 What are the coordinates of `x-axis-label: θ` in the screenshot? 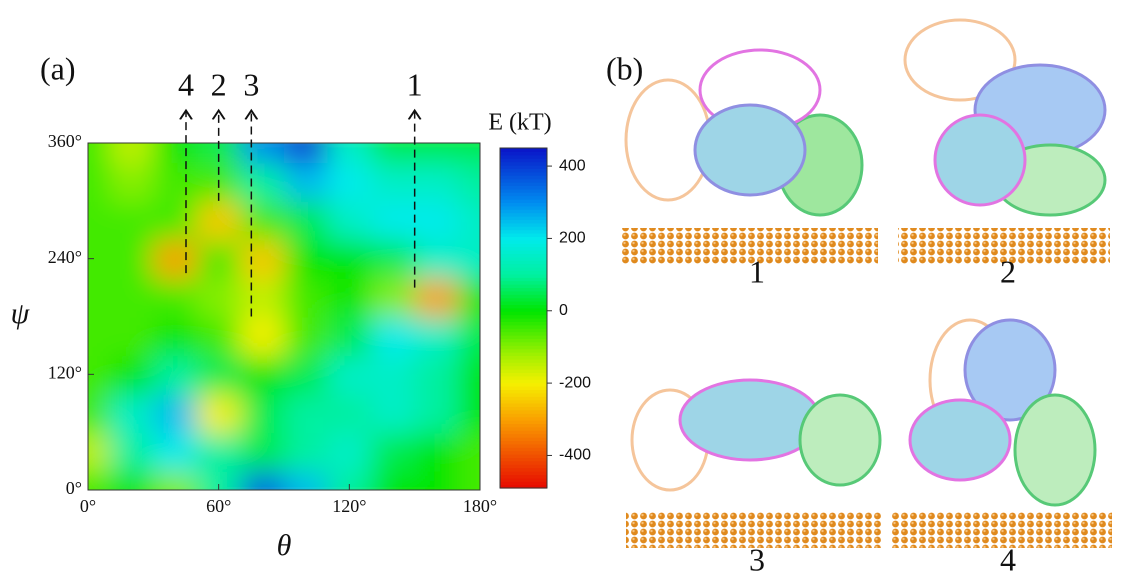 It's located at (284, 545).